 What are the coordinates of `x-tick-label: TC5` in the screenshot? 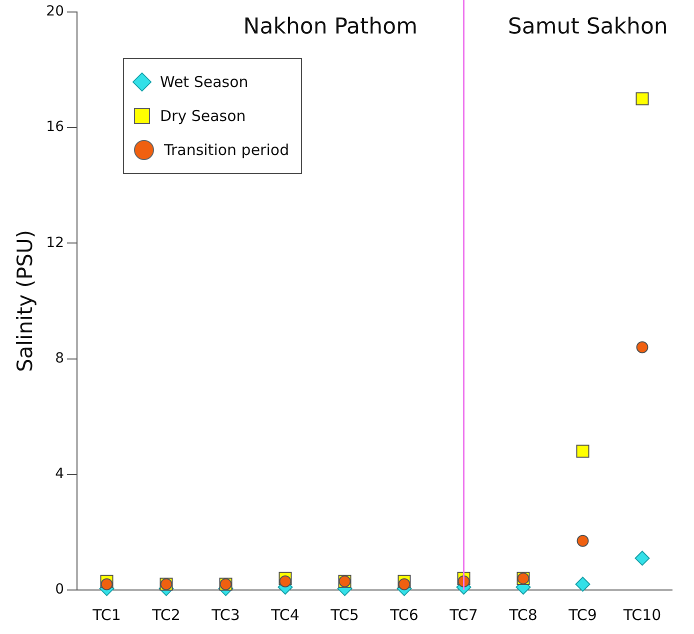 It's located at (344, 615).